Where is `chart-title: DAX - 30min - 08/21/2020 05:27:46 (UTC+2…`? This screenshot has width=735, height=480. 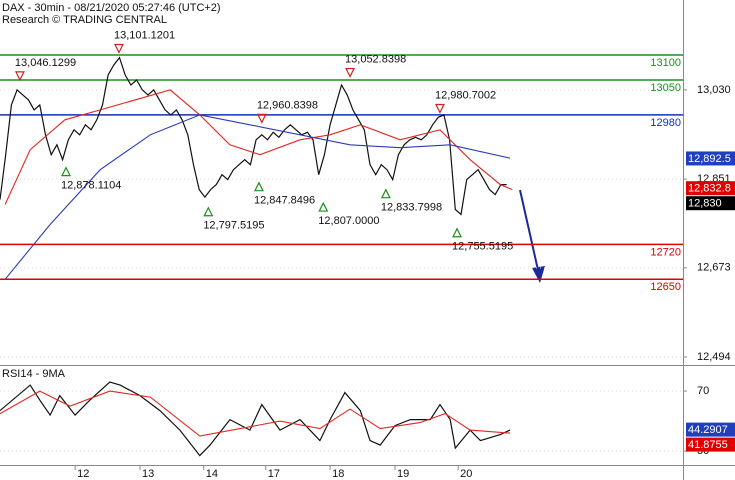
chart-title: DAX - 30min - 08/21/2020 05:27:46 (UTC+2… is located at coordinates (111, 8).